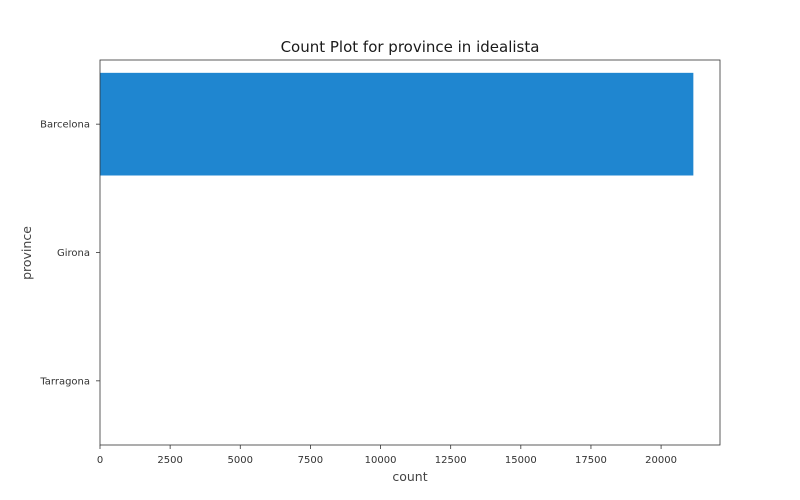  I want to click on x-tick-label: 10000, so click(381, 460).